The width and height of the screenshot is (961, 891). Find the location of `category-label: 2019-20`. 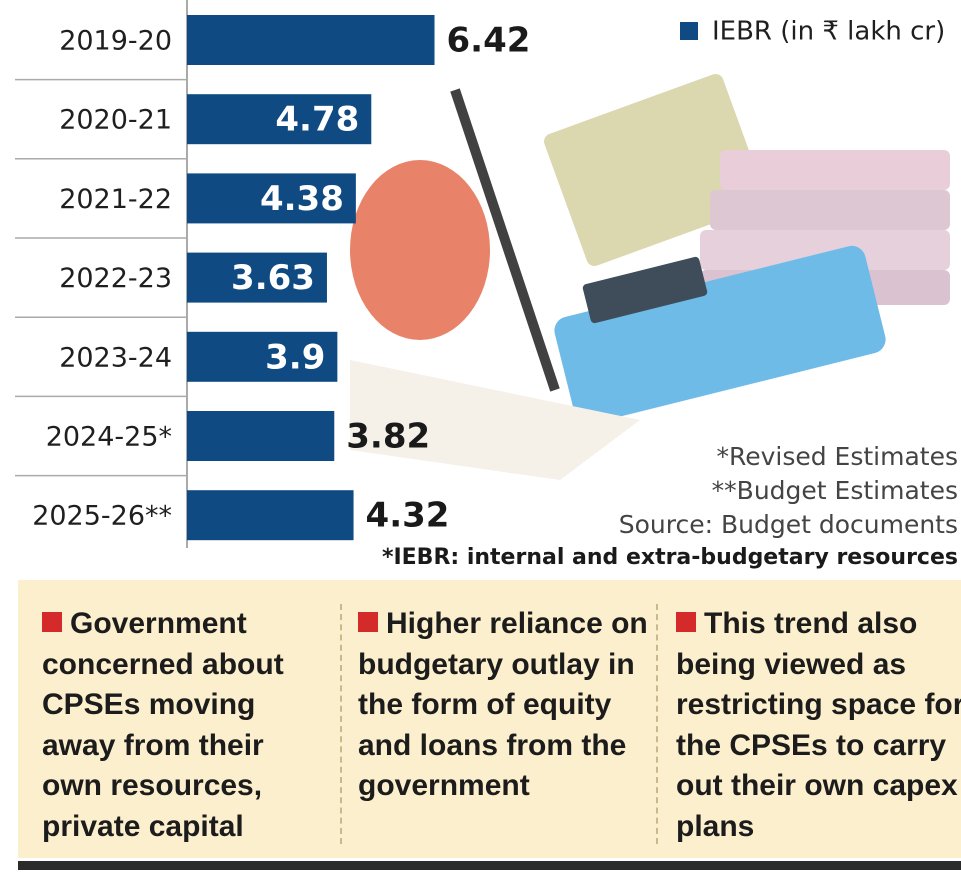

category-label: 2019-20 is located at coordinates (115, 41).